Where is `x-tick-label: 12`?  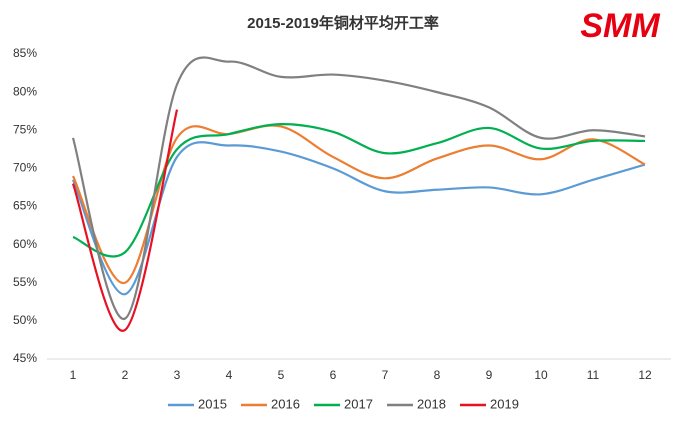 x-tick-label: 12 is located at coordinates (645, 375).